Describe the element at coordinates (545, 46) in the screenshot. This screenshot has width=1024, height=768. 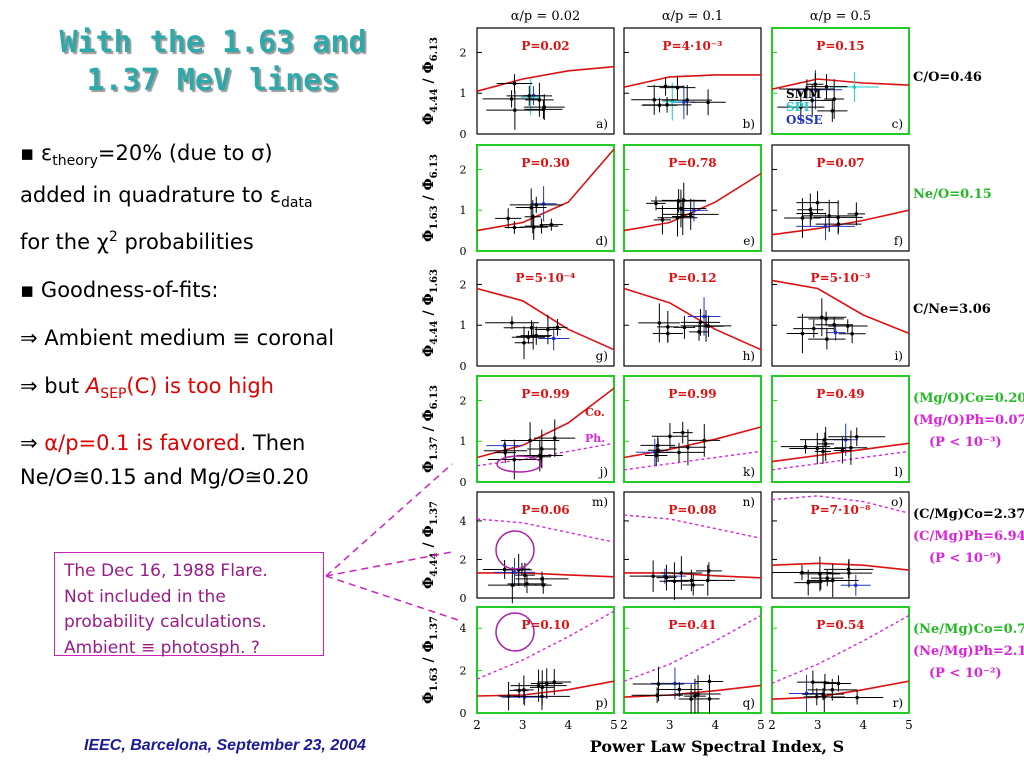
I see `fit-probability: P=0.02` at that location.